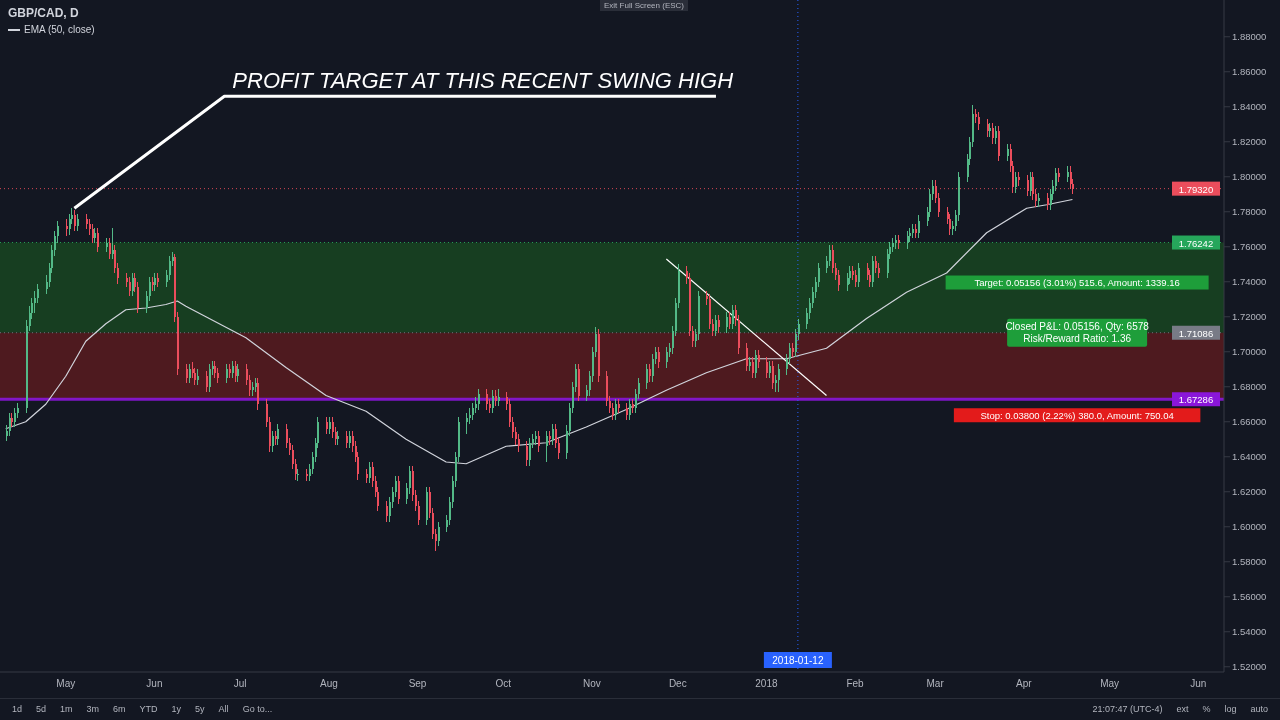  I want to click on x-tick-label: Jul, so click(240, 684).